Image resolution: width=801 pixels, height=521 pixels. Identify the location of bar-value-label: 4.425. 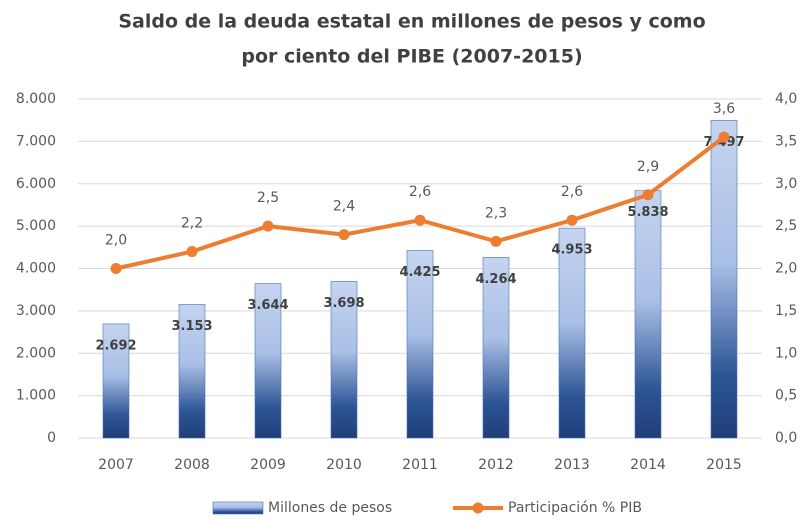
(419, 272).